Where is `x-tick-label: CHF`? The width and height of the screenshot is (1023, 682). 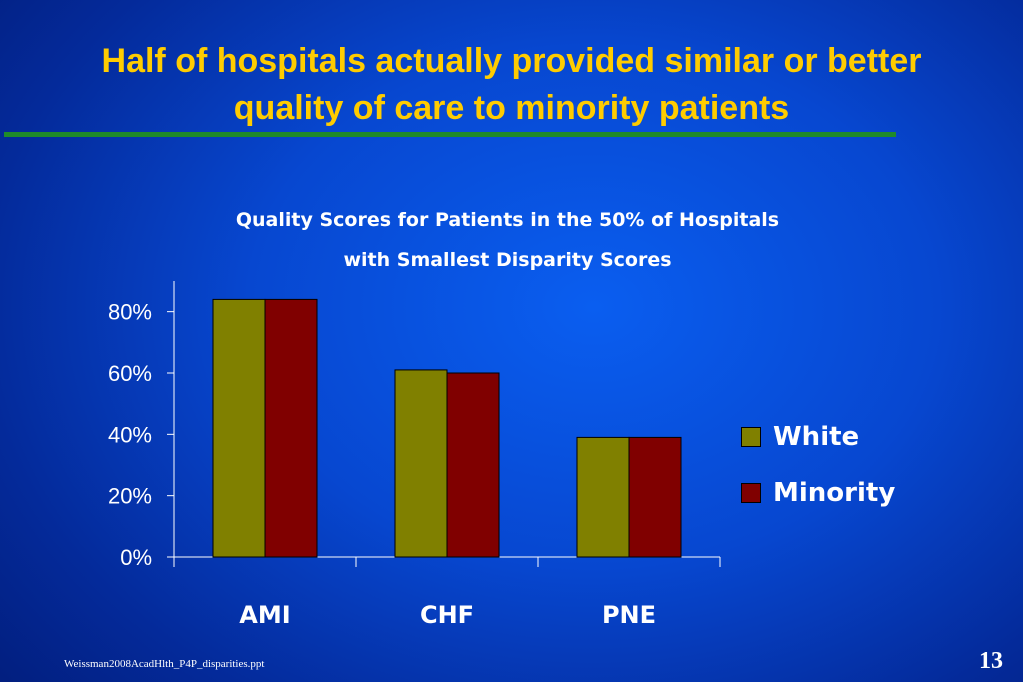
x-tick-label: CHF is located at coordinates (447, 615).